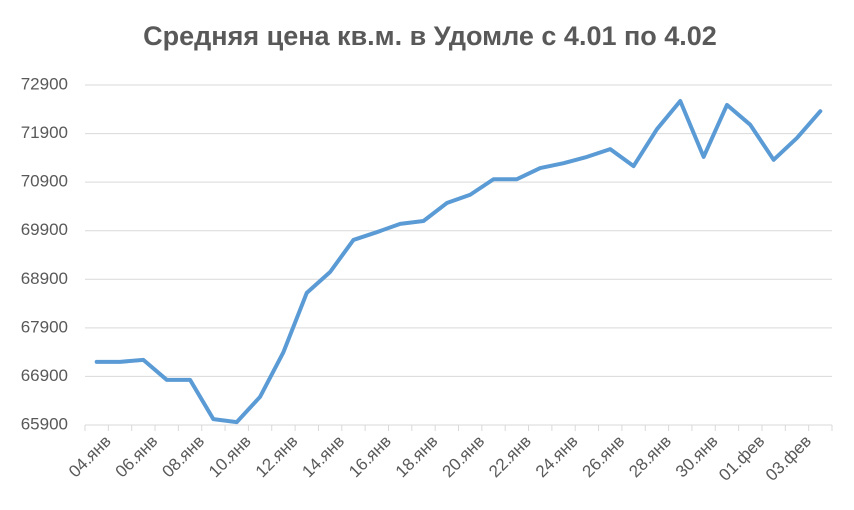 The height and width of the screenshot is (510, 854). I want to click on x-tick-label: 20.янв, so click(463, 457).